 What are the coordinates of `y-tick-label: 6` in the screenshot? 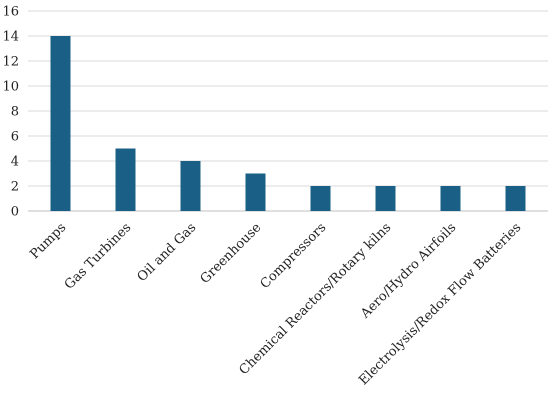 It's located at (15, 137).